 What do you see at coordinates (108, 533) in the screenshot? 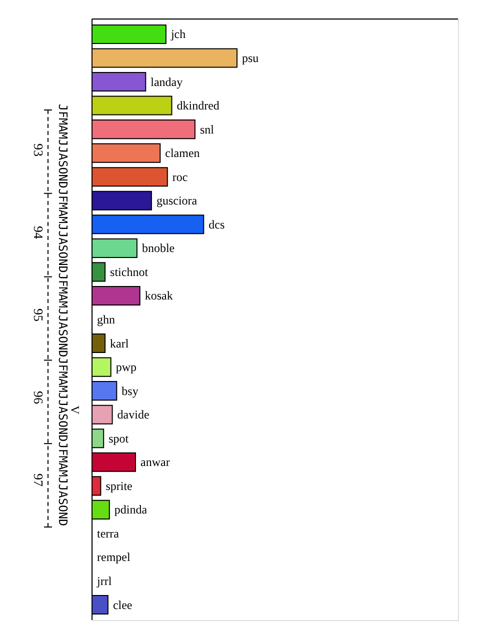
I see `y-tick-label: terra` at bounding box center [108, 533].